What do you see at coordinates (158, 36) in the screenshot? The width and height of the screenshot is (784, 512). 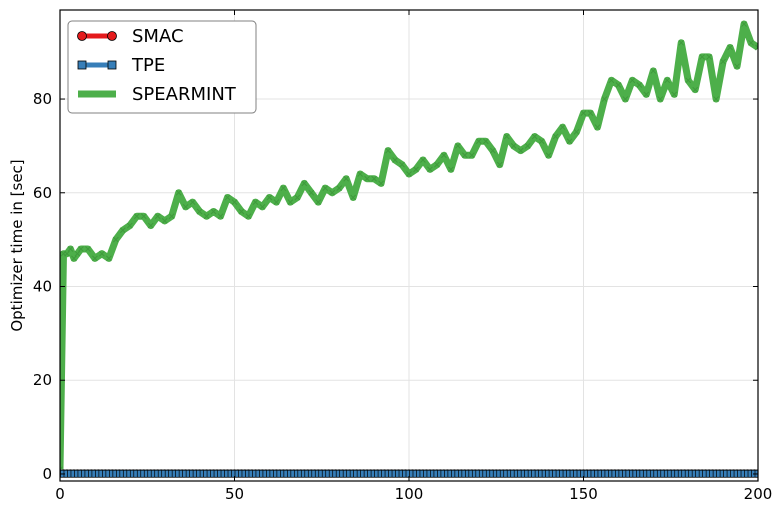 I see `legend-label-smac: SMAC` at bounding box center [158, 36].